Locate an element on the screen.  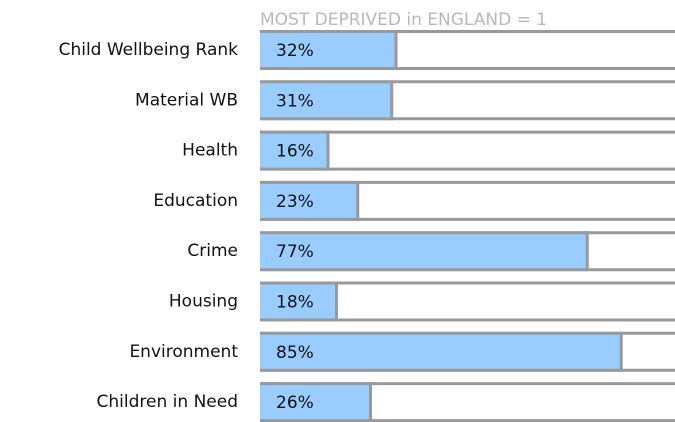
category-label: Child Wellbeing Rank is located at coordinates (149, 50).